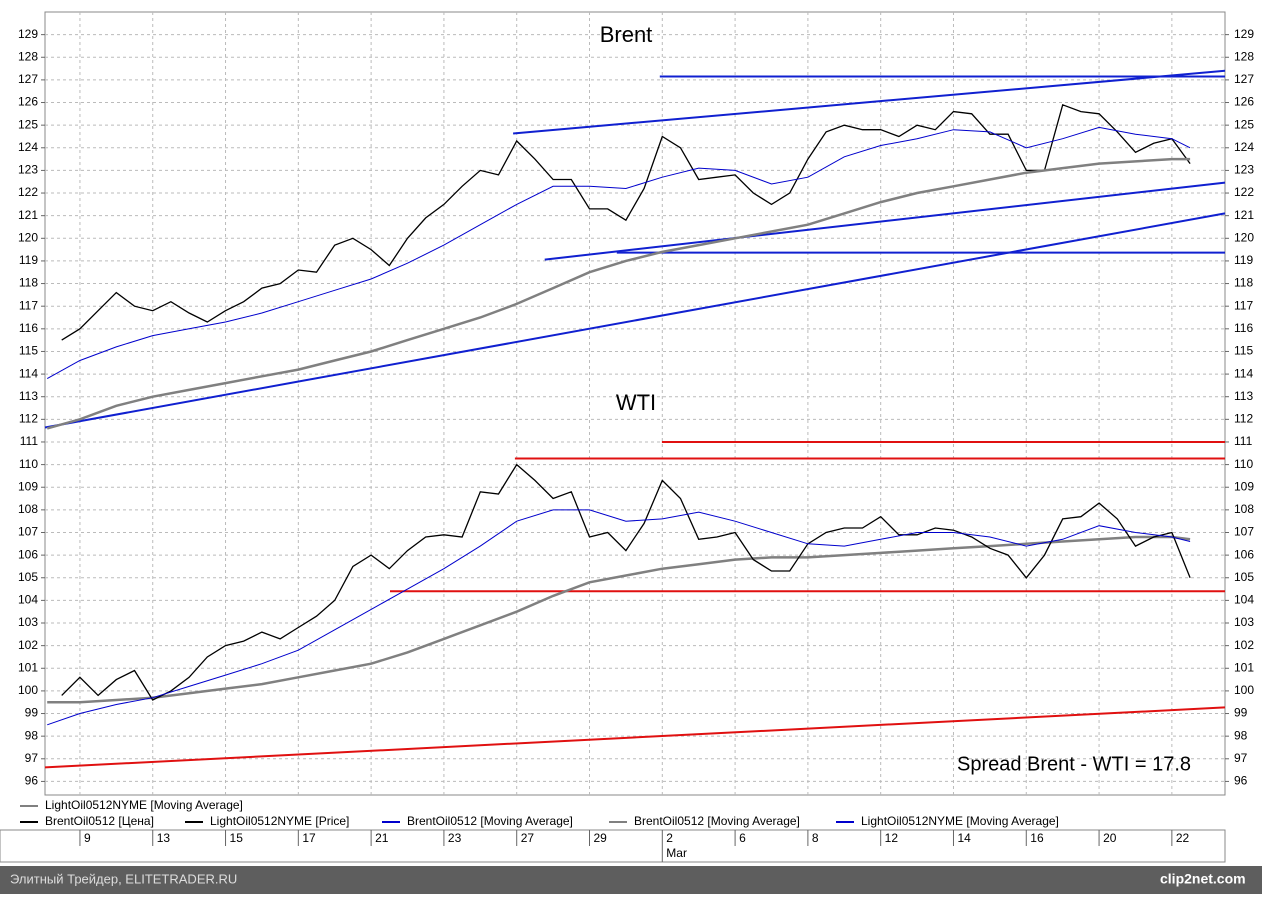 The height and width of the screenshot is (899, 1262). I want to click on y-tick-label: 99, so click(1241, 713).